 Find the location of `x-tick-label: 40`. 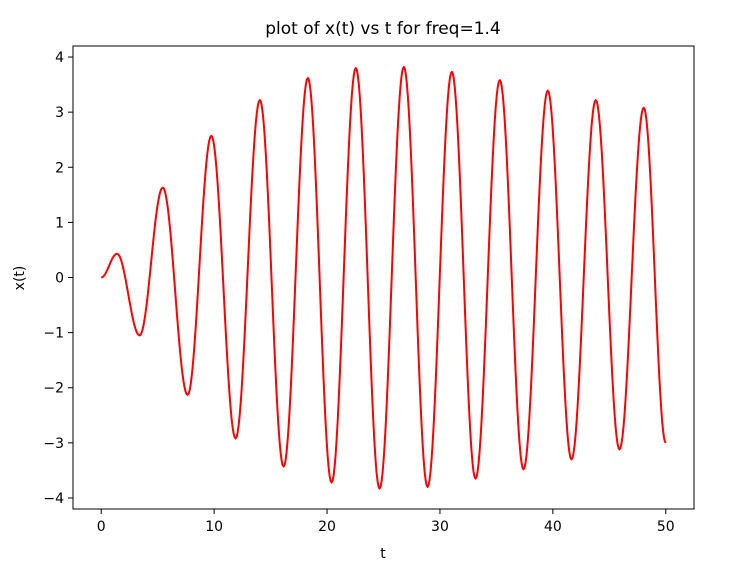

x-tick-label: 40 is located at coordinates (553, 527).